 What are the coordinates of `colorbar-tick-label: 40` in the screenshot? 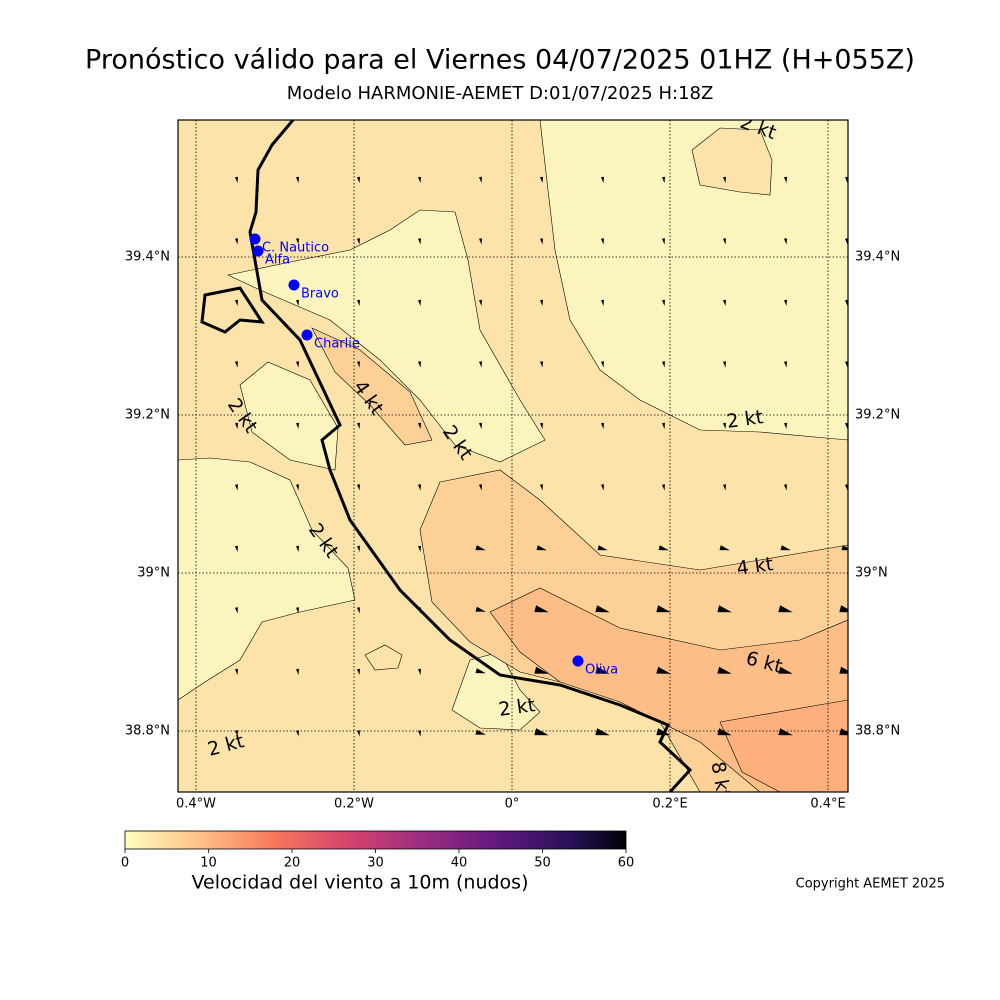 It's located at (459, 863).